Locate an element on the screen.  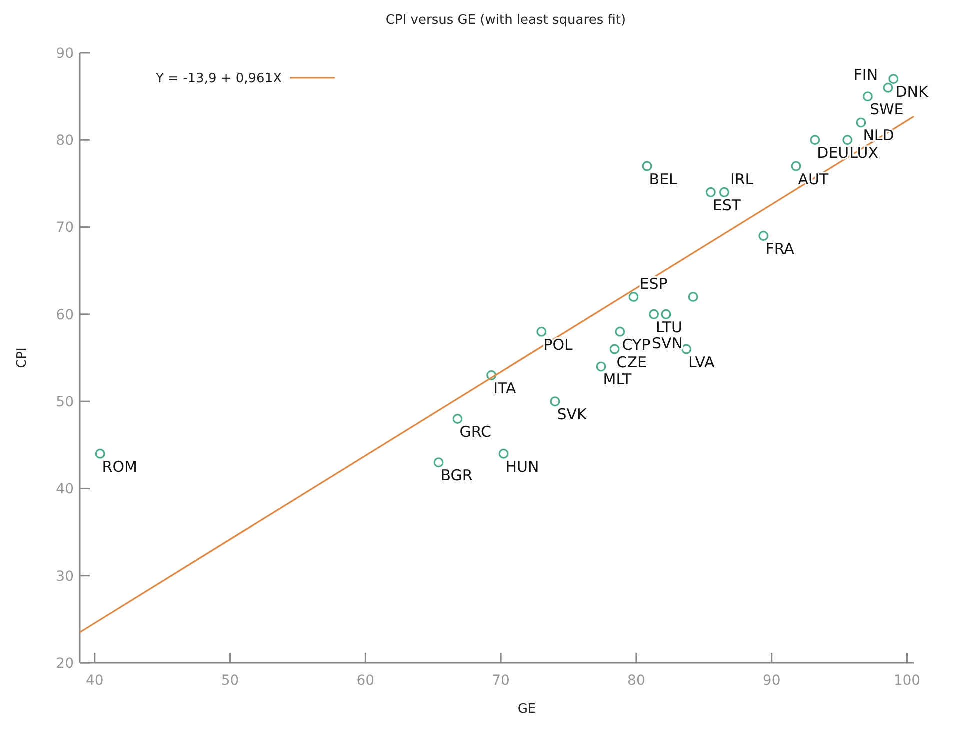
annotation: EST is located at coordinates (727, 205).